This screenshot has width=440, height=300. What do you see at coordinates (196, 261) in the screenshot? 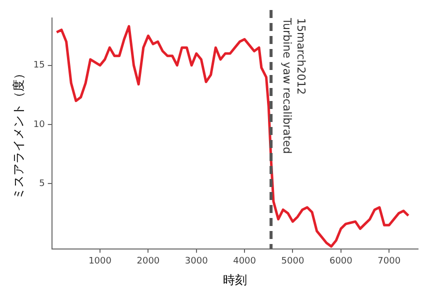
I see `x-tick-label: 3000` at bounding box center [196, 261].